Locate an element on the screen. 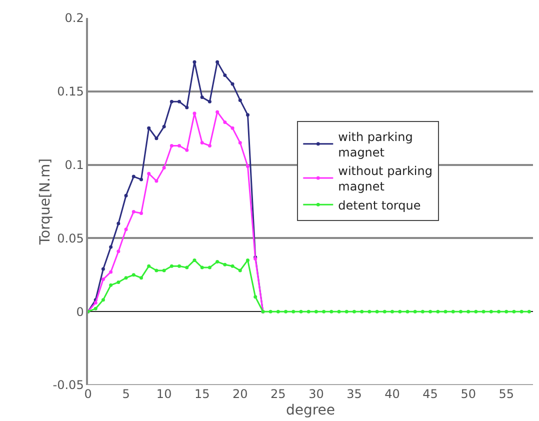  x-tick-label: 55 is located at coordinates (506, 394).